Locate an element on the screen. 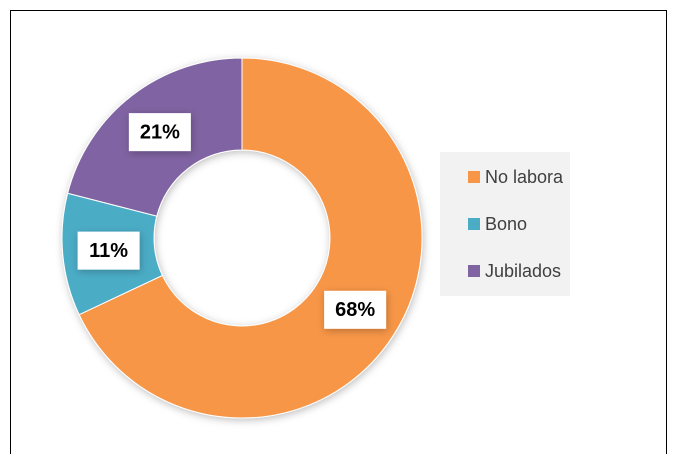 This screenshot has width=677, height=454. legend-label: Bono is located at coordinates (506, 224).